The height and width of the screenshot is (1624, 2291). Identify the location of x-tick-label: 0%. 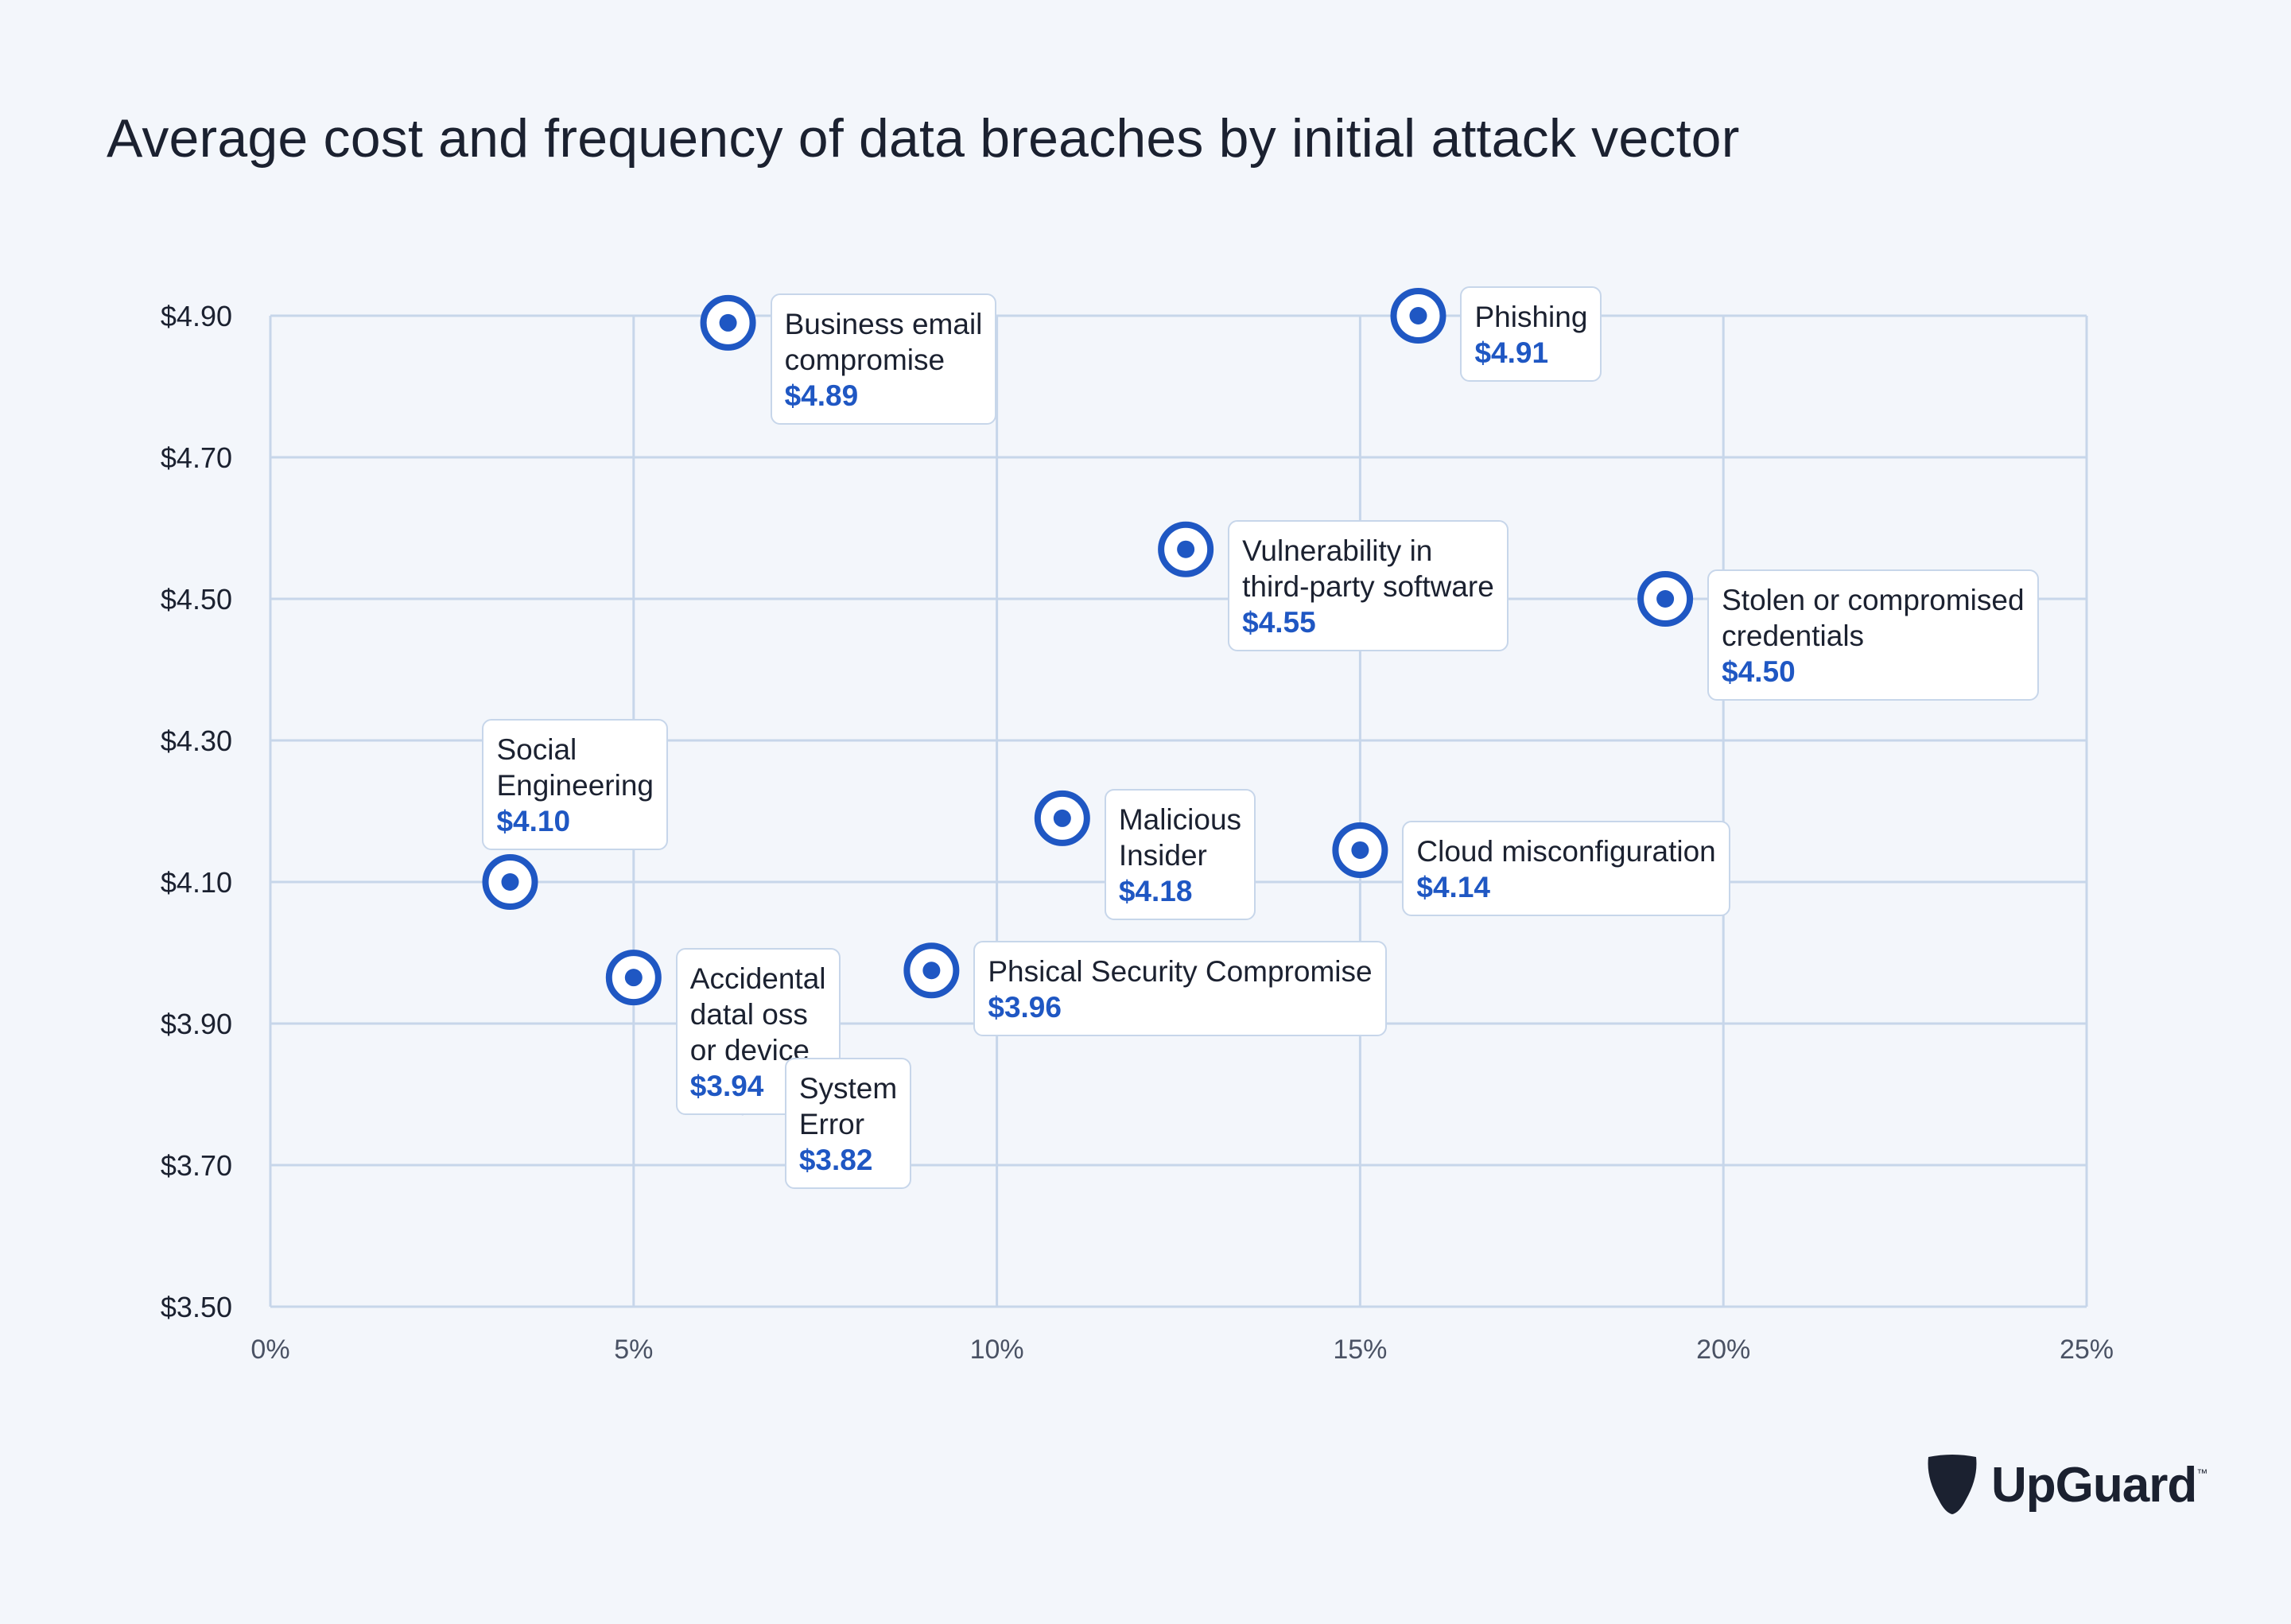
(269, 1350).